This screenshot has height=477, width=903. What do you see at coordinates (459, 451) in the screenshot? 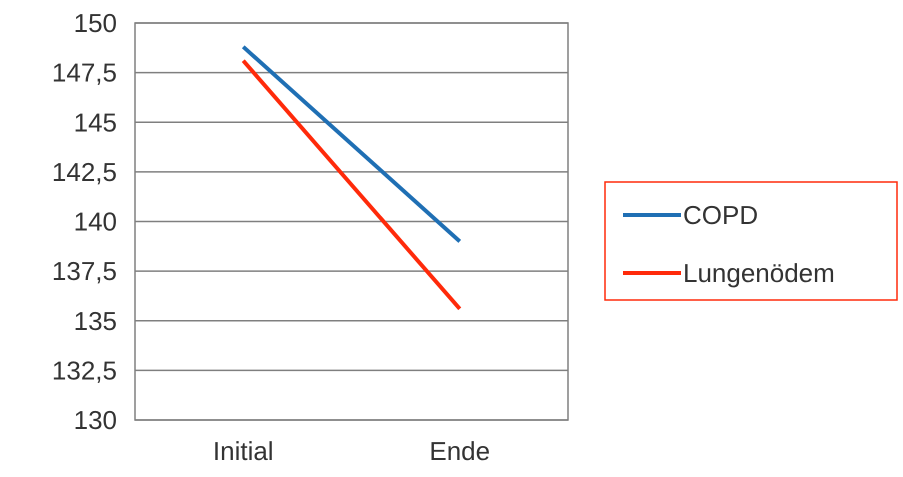
I see `x-tick-label: Ende` at bounding box center [459, 451].